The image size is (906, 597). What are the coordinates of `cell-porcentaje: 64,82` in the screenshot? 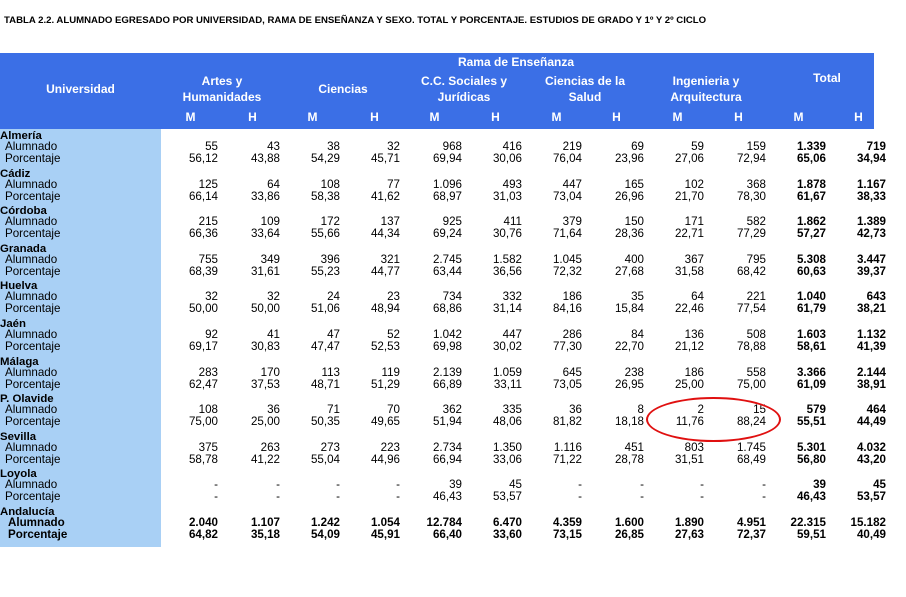 It's located at (203, 534).